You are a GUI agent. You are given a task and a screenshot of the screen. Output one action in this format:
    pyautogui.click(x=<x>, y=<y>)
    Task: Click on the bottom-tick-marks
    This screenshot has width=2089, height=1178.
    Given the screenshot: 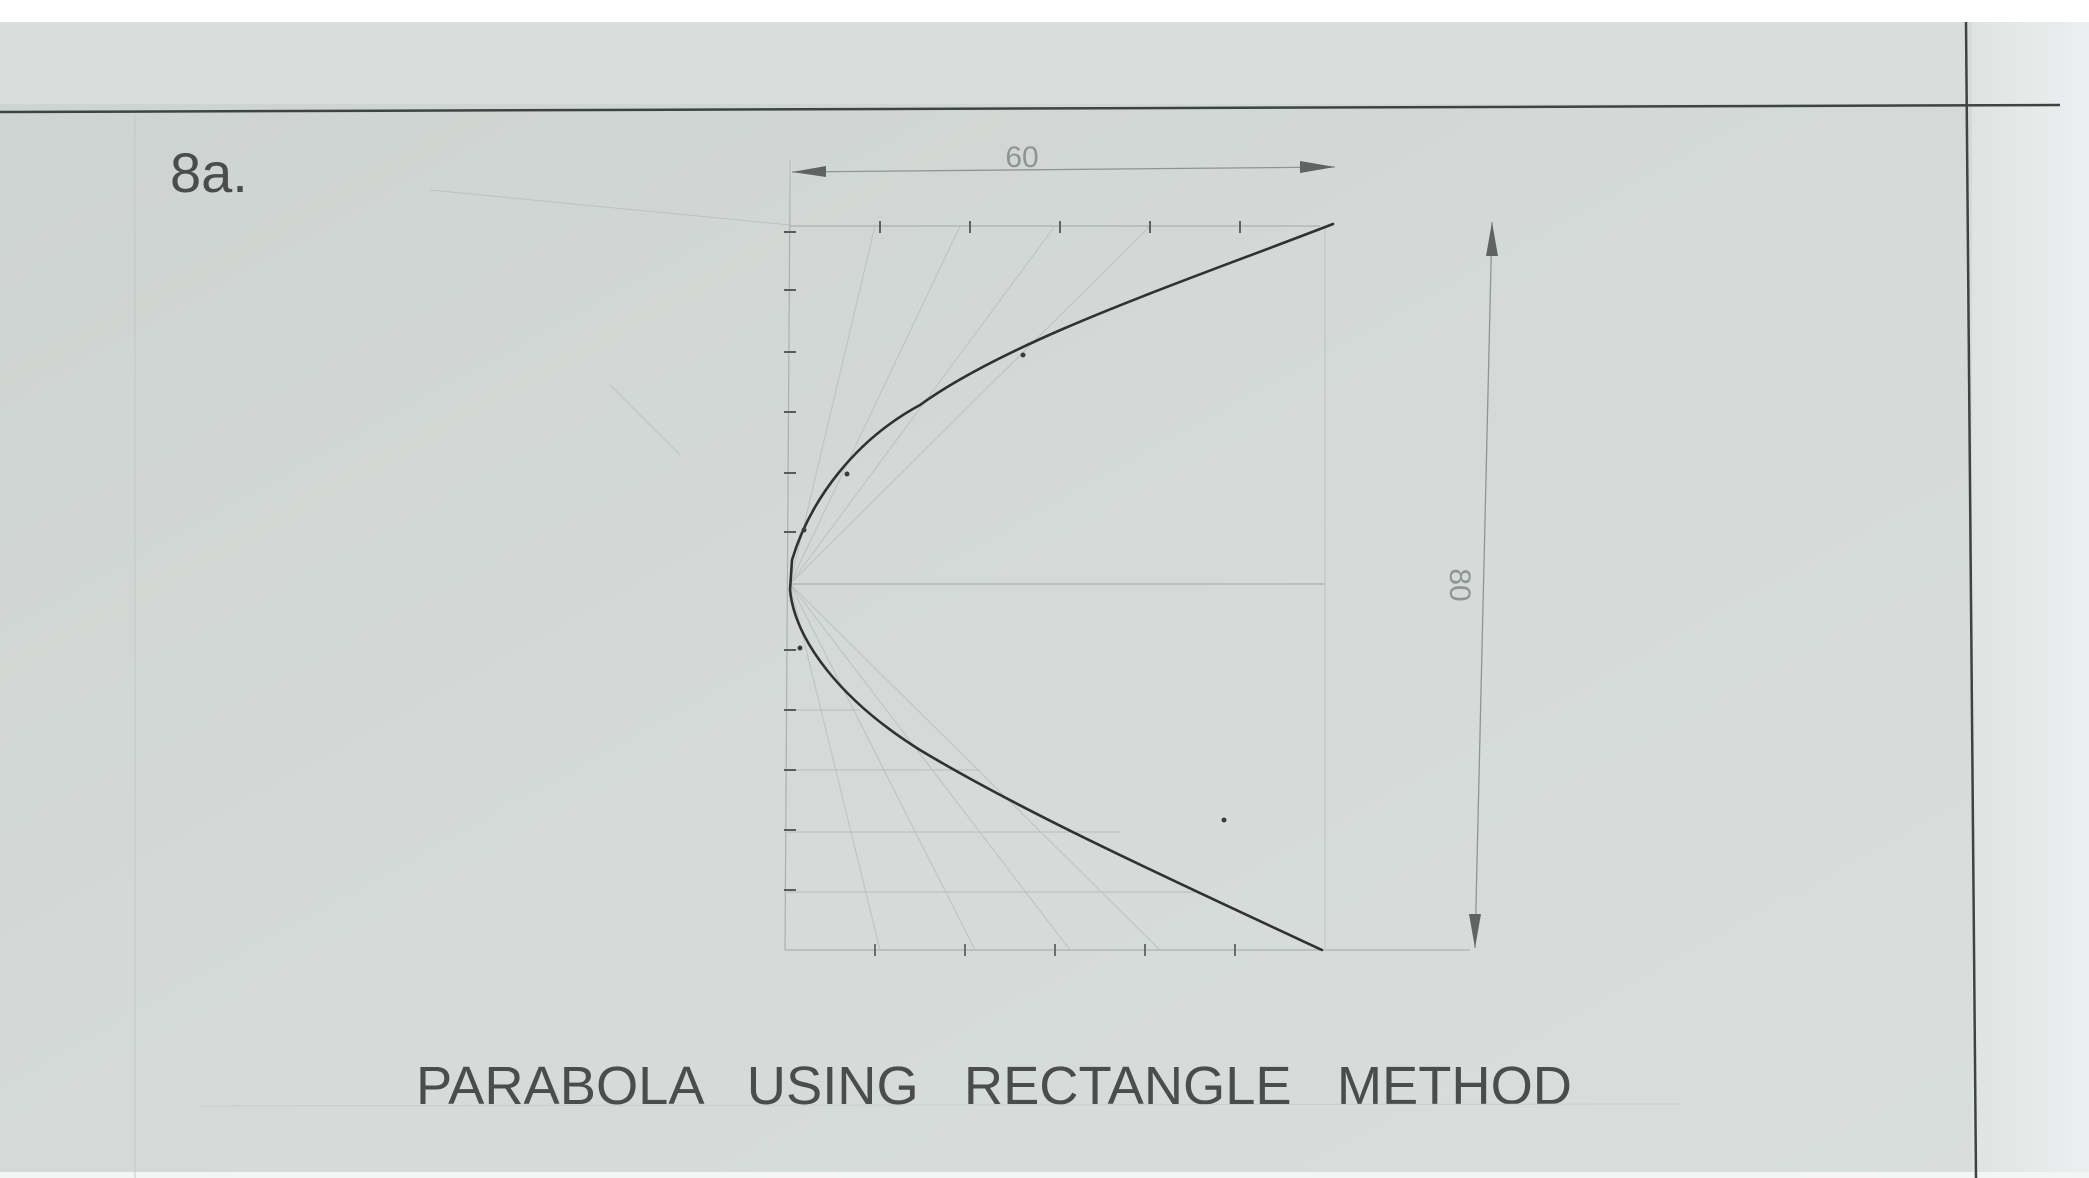 What is the action you would take?
    pyautogui.click(x=1055, y=950)
    